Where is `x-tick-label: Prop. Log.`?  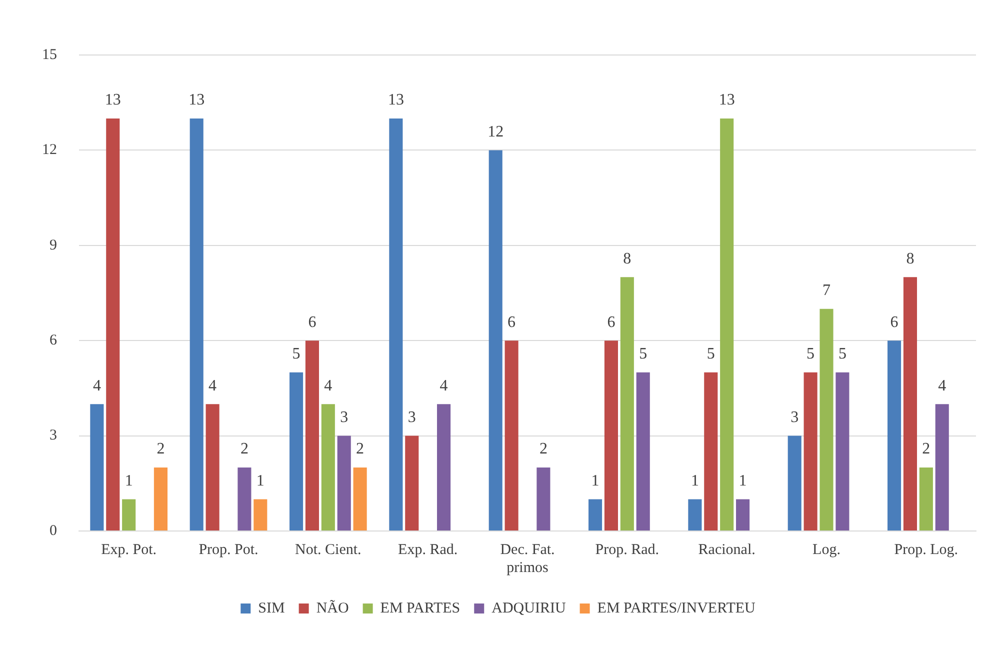 x-tick-label: Prop. Log. is located at coordinates (926, 550).